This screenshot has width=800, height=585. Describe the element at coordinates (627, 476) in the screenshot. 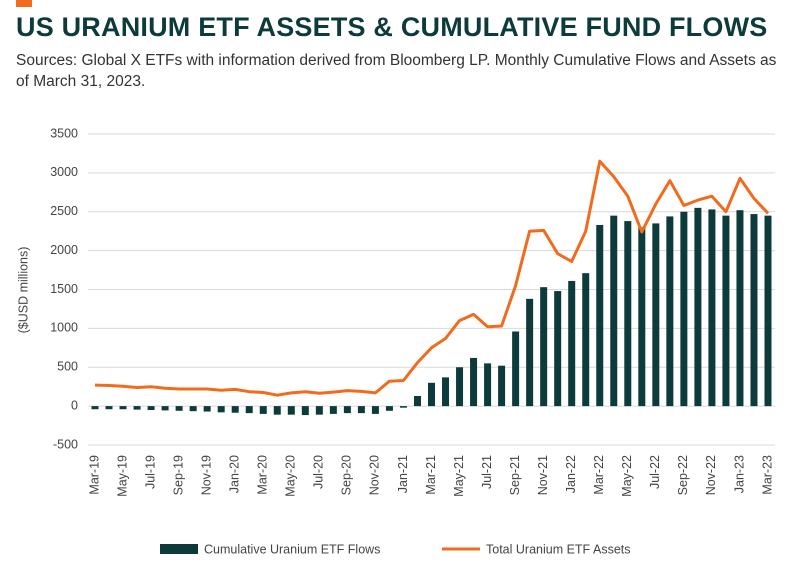

I see `x-tick-label: May-22` at that location.